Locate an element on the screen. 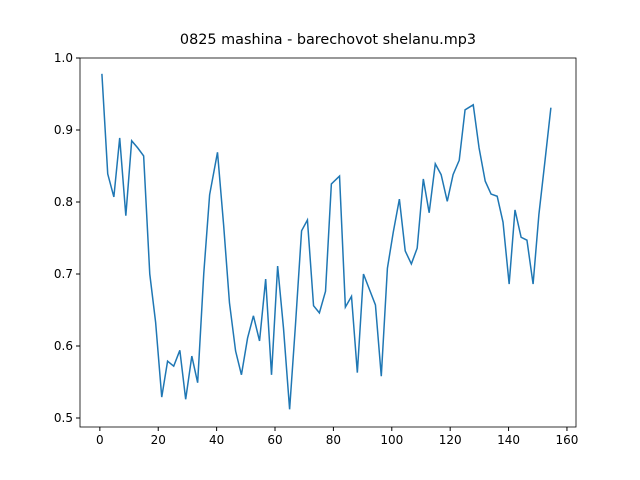 The height and width of the screenshot is (480, 640). x-tick-label: 40 is located at coordinates (216, 440).